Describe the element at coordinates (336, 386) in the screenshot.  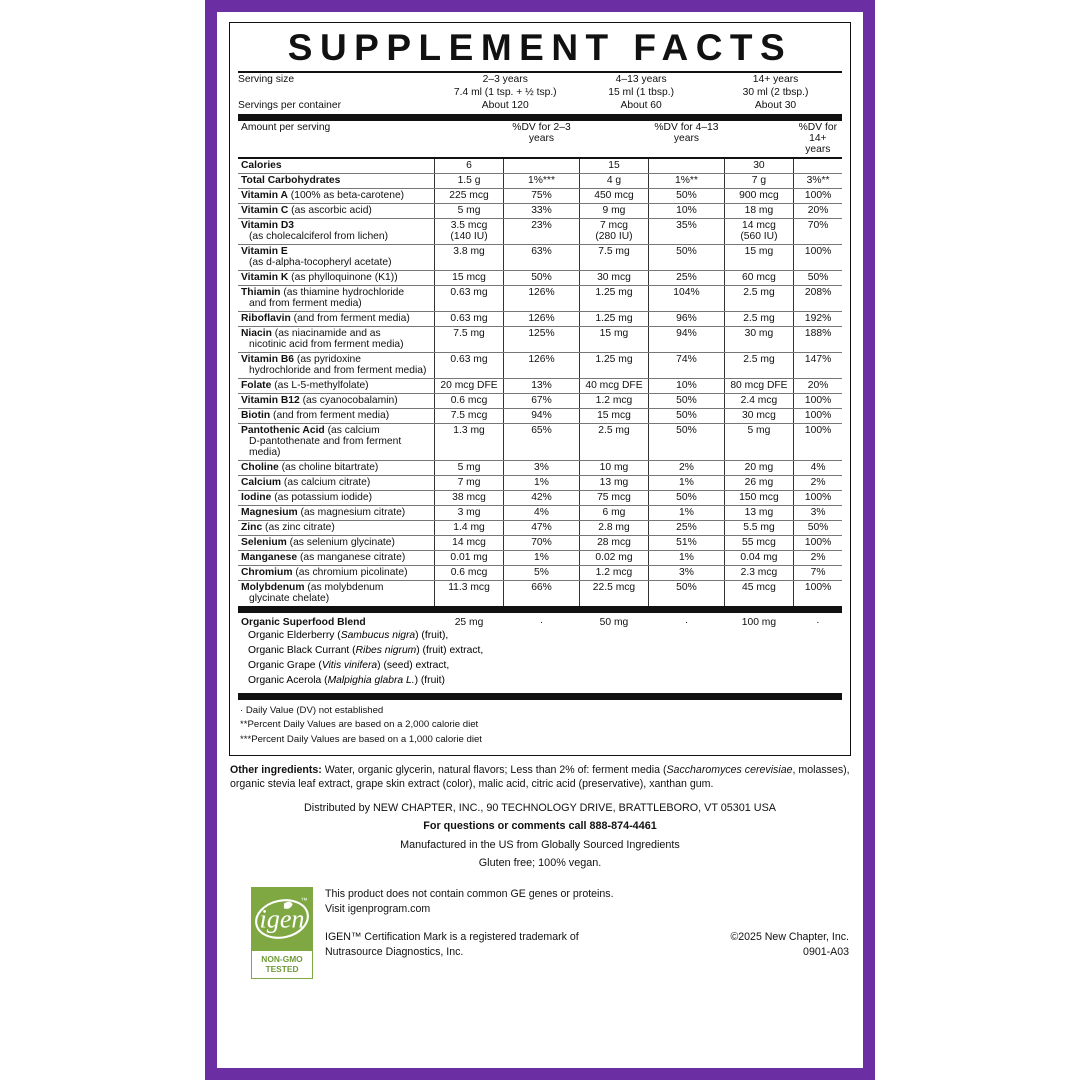
I see `nutrient-name-cell: Folate (as L-5-methylfolate)` at that location.